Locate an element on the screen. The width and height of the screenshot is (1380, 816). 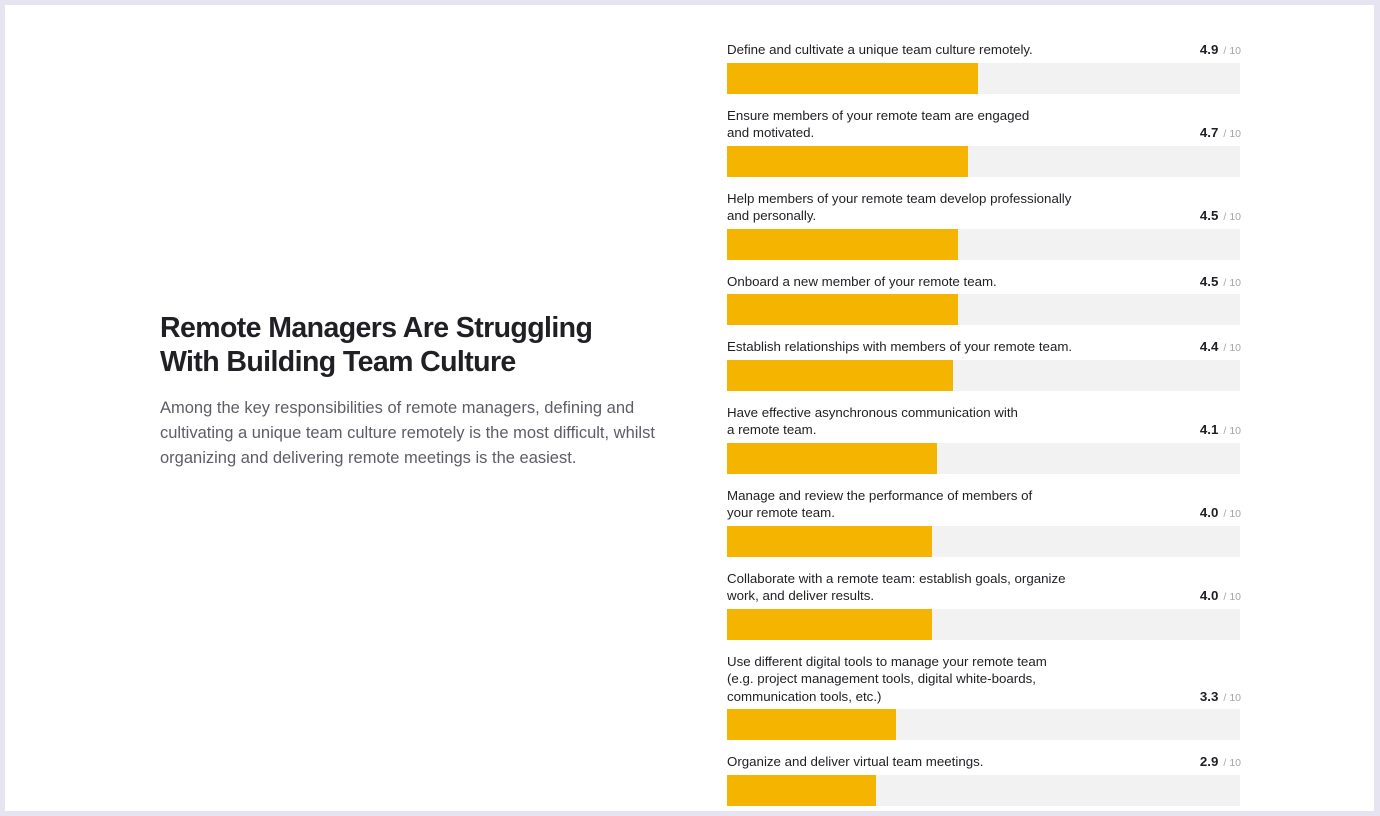
bar-label-line: a remote team. is located at coordinates (772, 429).